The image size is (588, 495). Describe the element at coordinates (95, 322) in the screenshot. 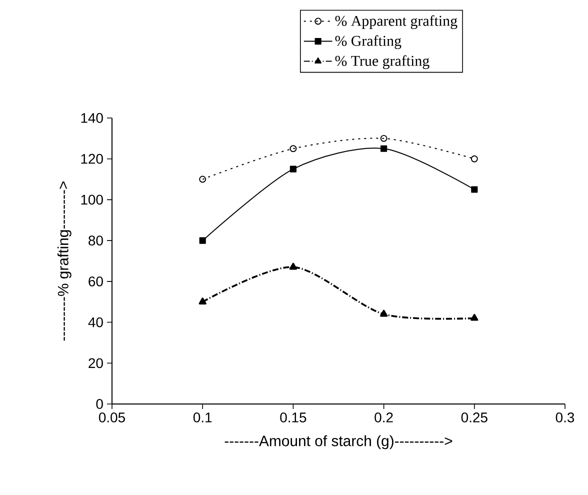

I see `y-tick-label: 40` at that location.